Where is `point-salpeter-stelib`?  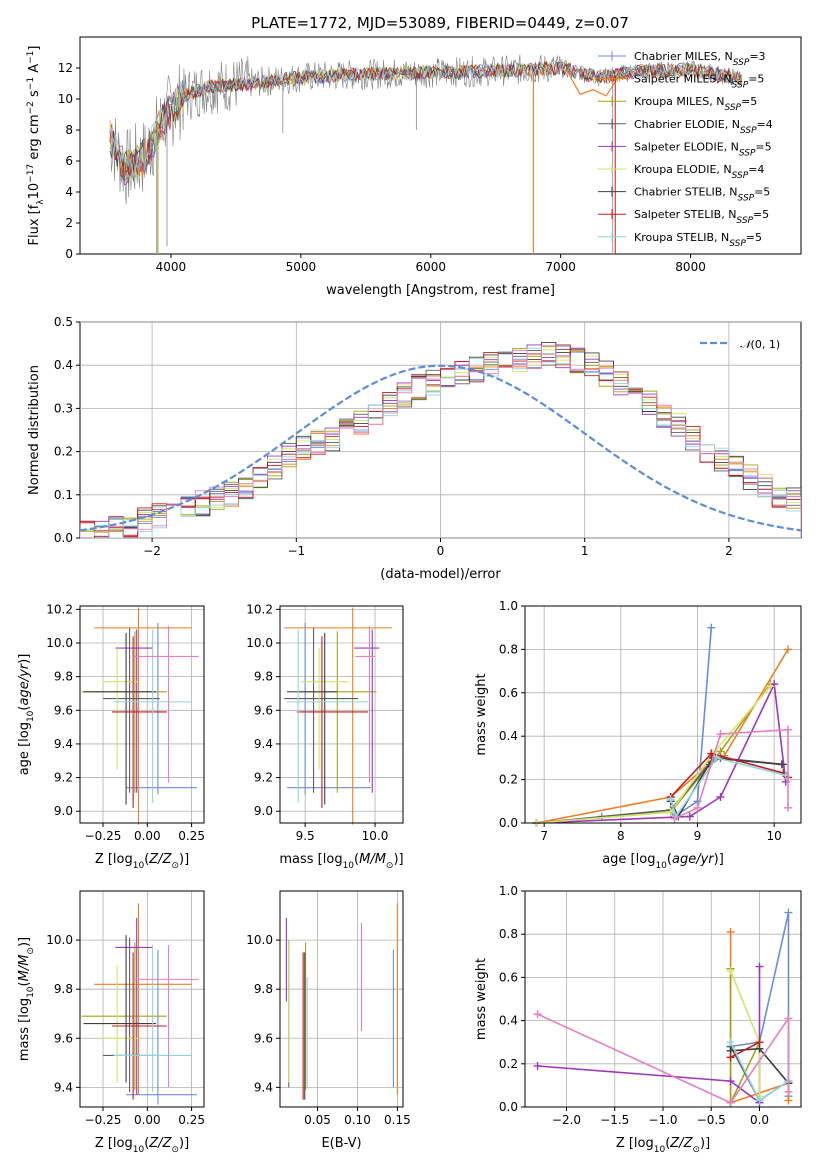
point-salpeter-stelib is located at coordinates (730, 1057).